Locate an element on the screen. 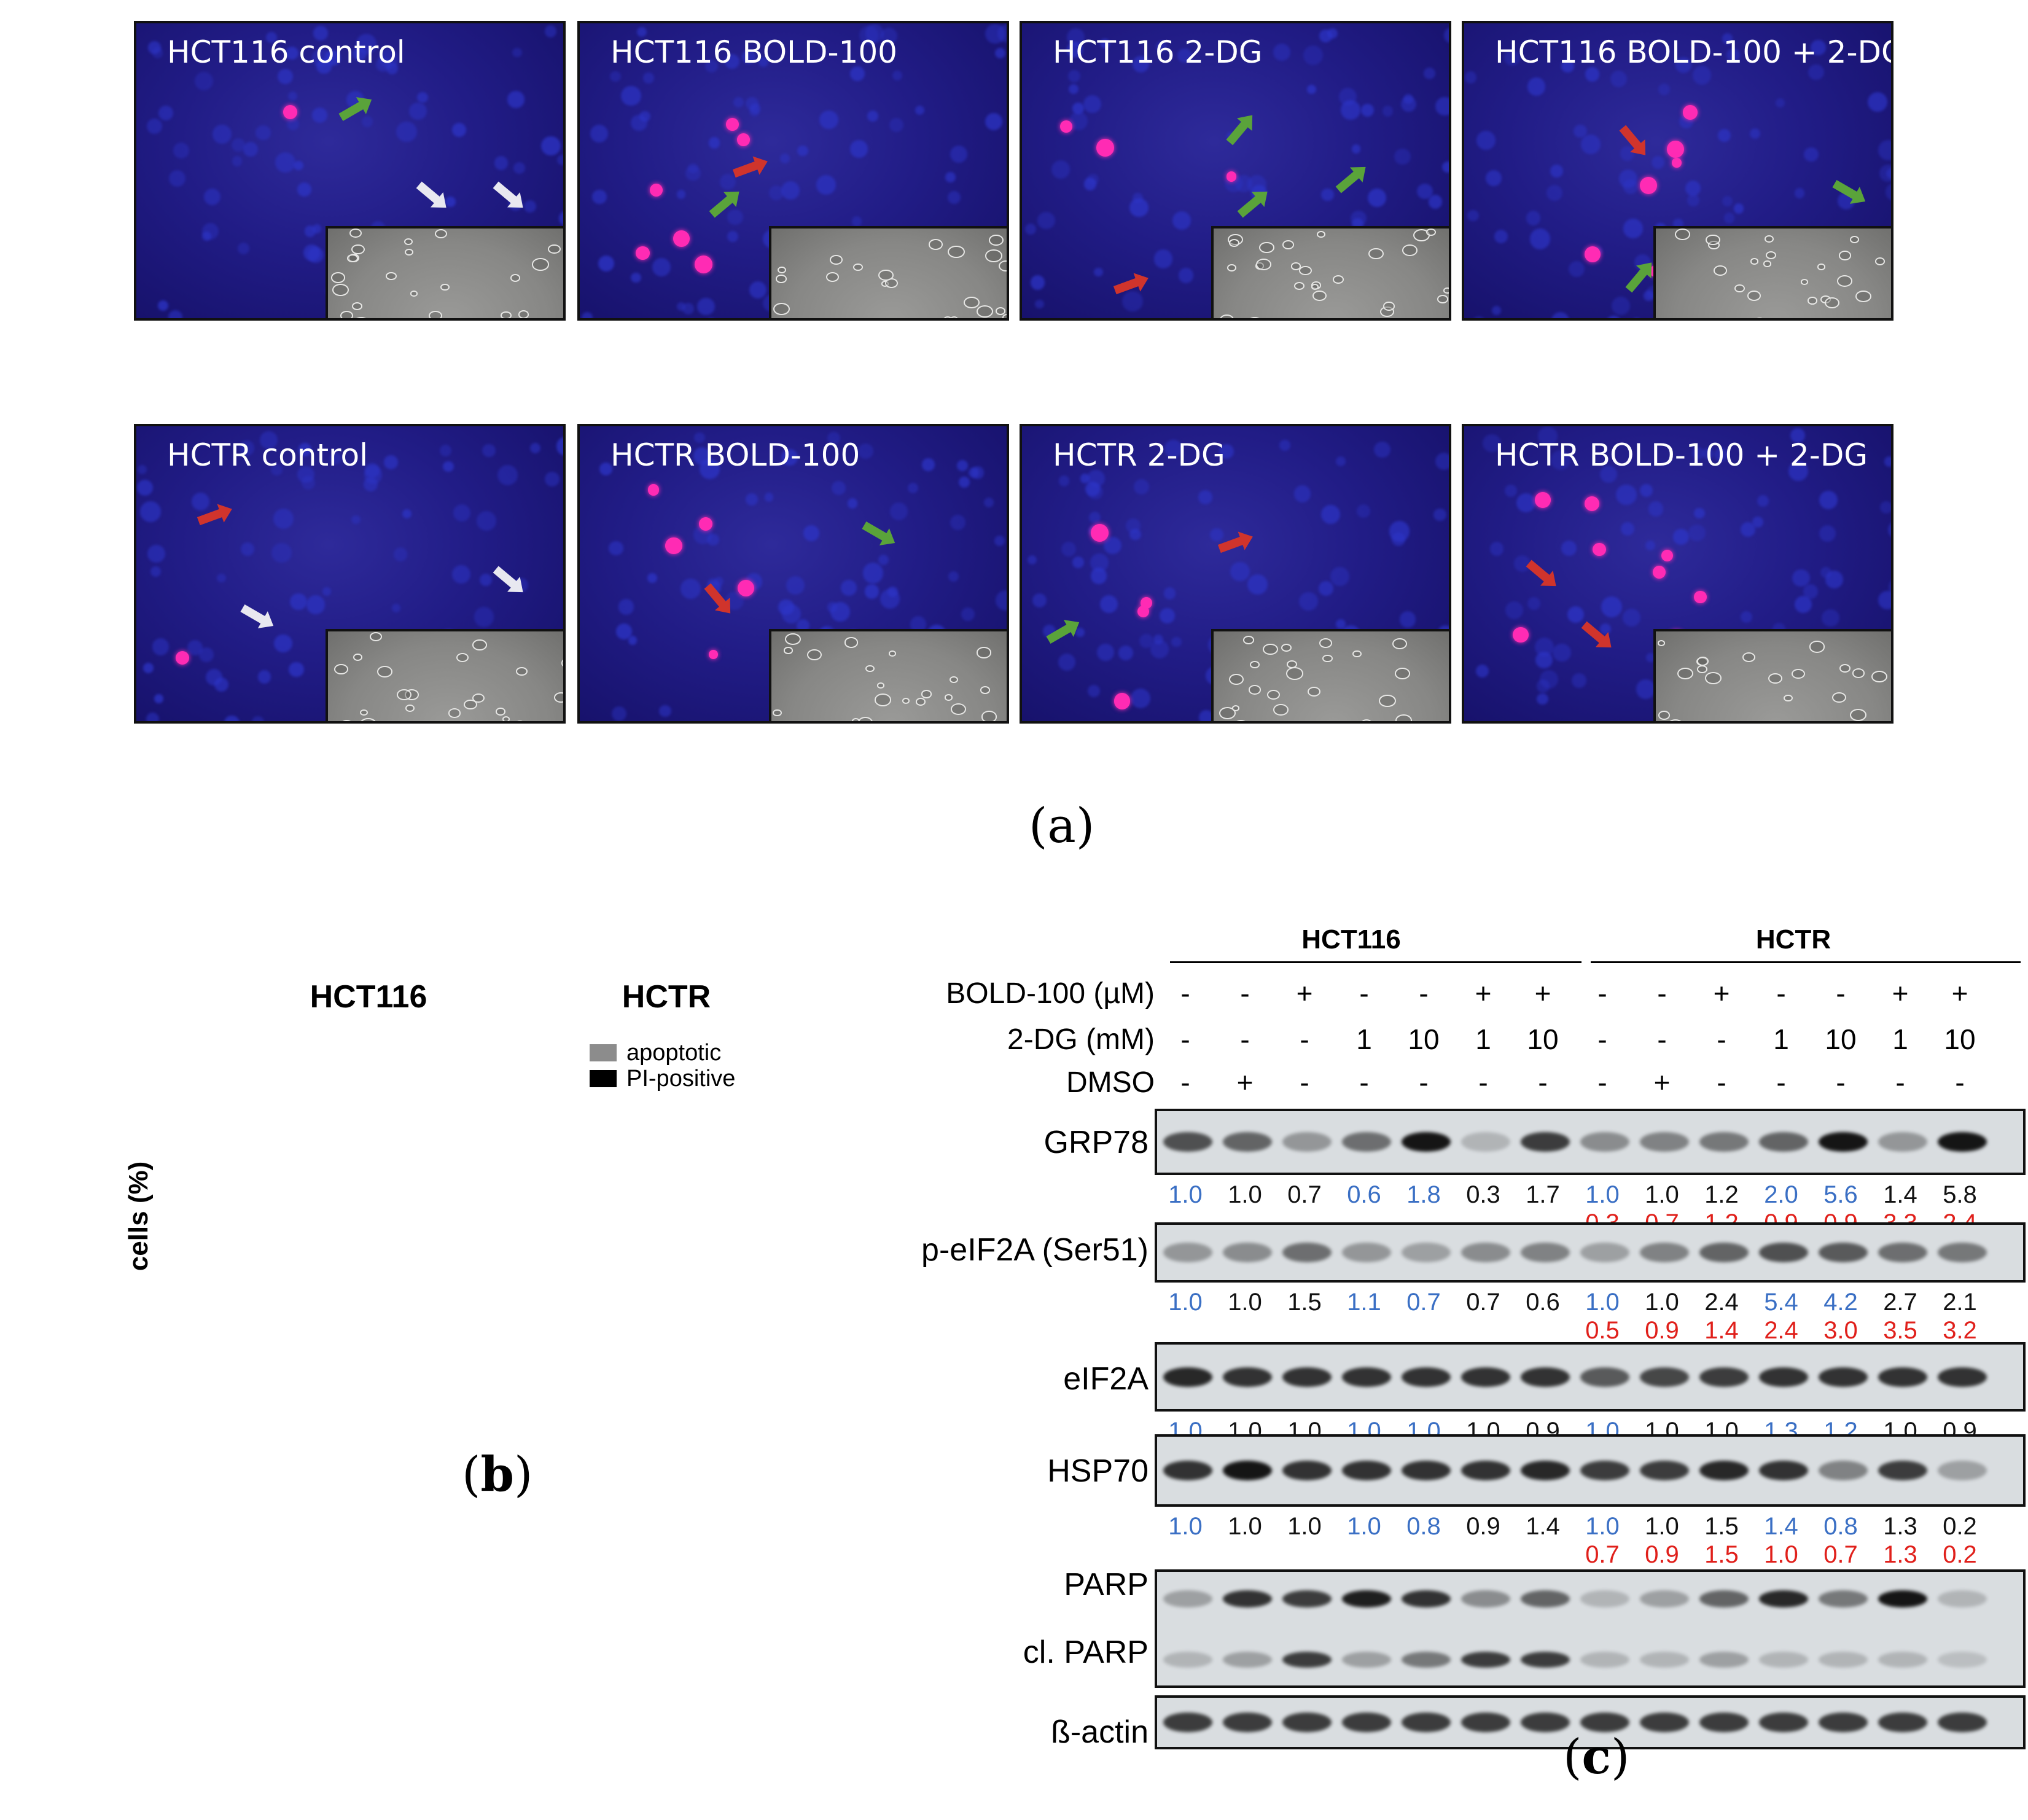  brightfield-inset is located at coordinates (888, 675).